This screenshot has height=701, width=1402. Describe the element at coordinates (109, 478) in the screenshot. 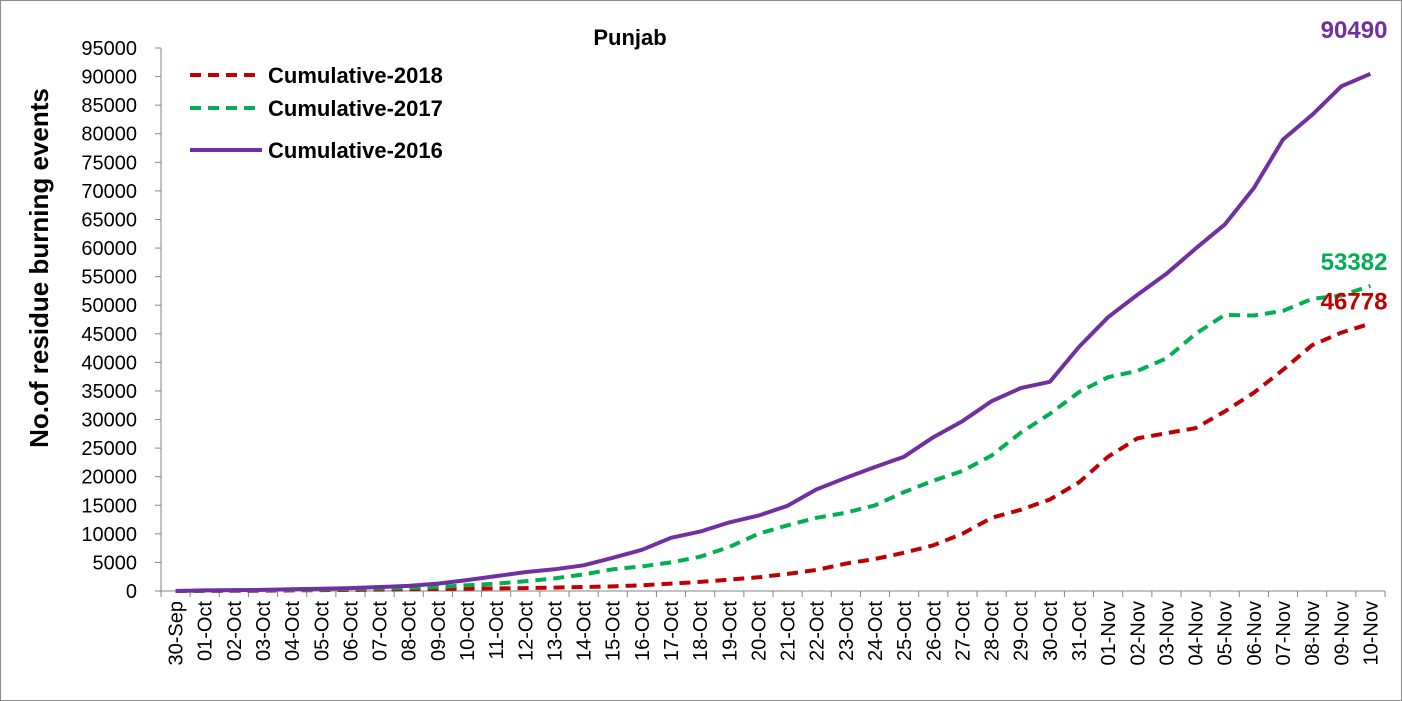

I see `y-tick-label: 20000` at that location.